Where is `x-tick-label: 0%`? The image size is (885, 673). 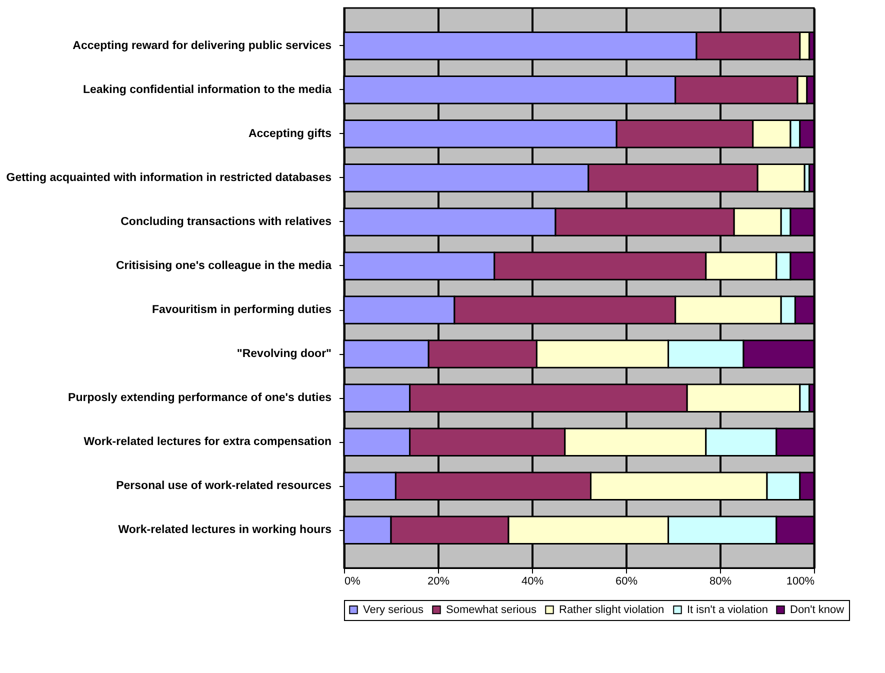 x-tick-label: 0% is located at coordinates (352, 582).